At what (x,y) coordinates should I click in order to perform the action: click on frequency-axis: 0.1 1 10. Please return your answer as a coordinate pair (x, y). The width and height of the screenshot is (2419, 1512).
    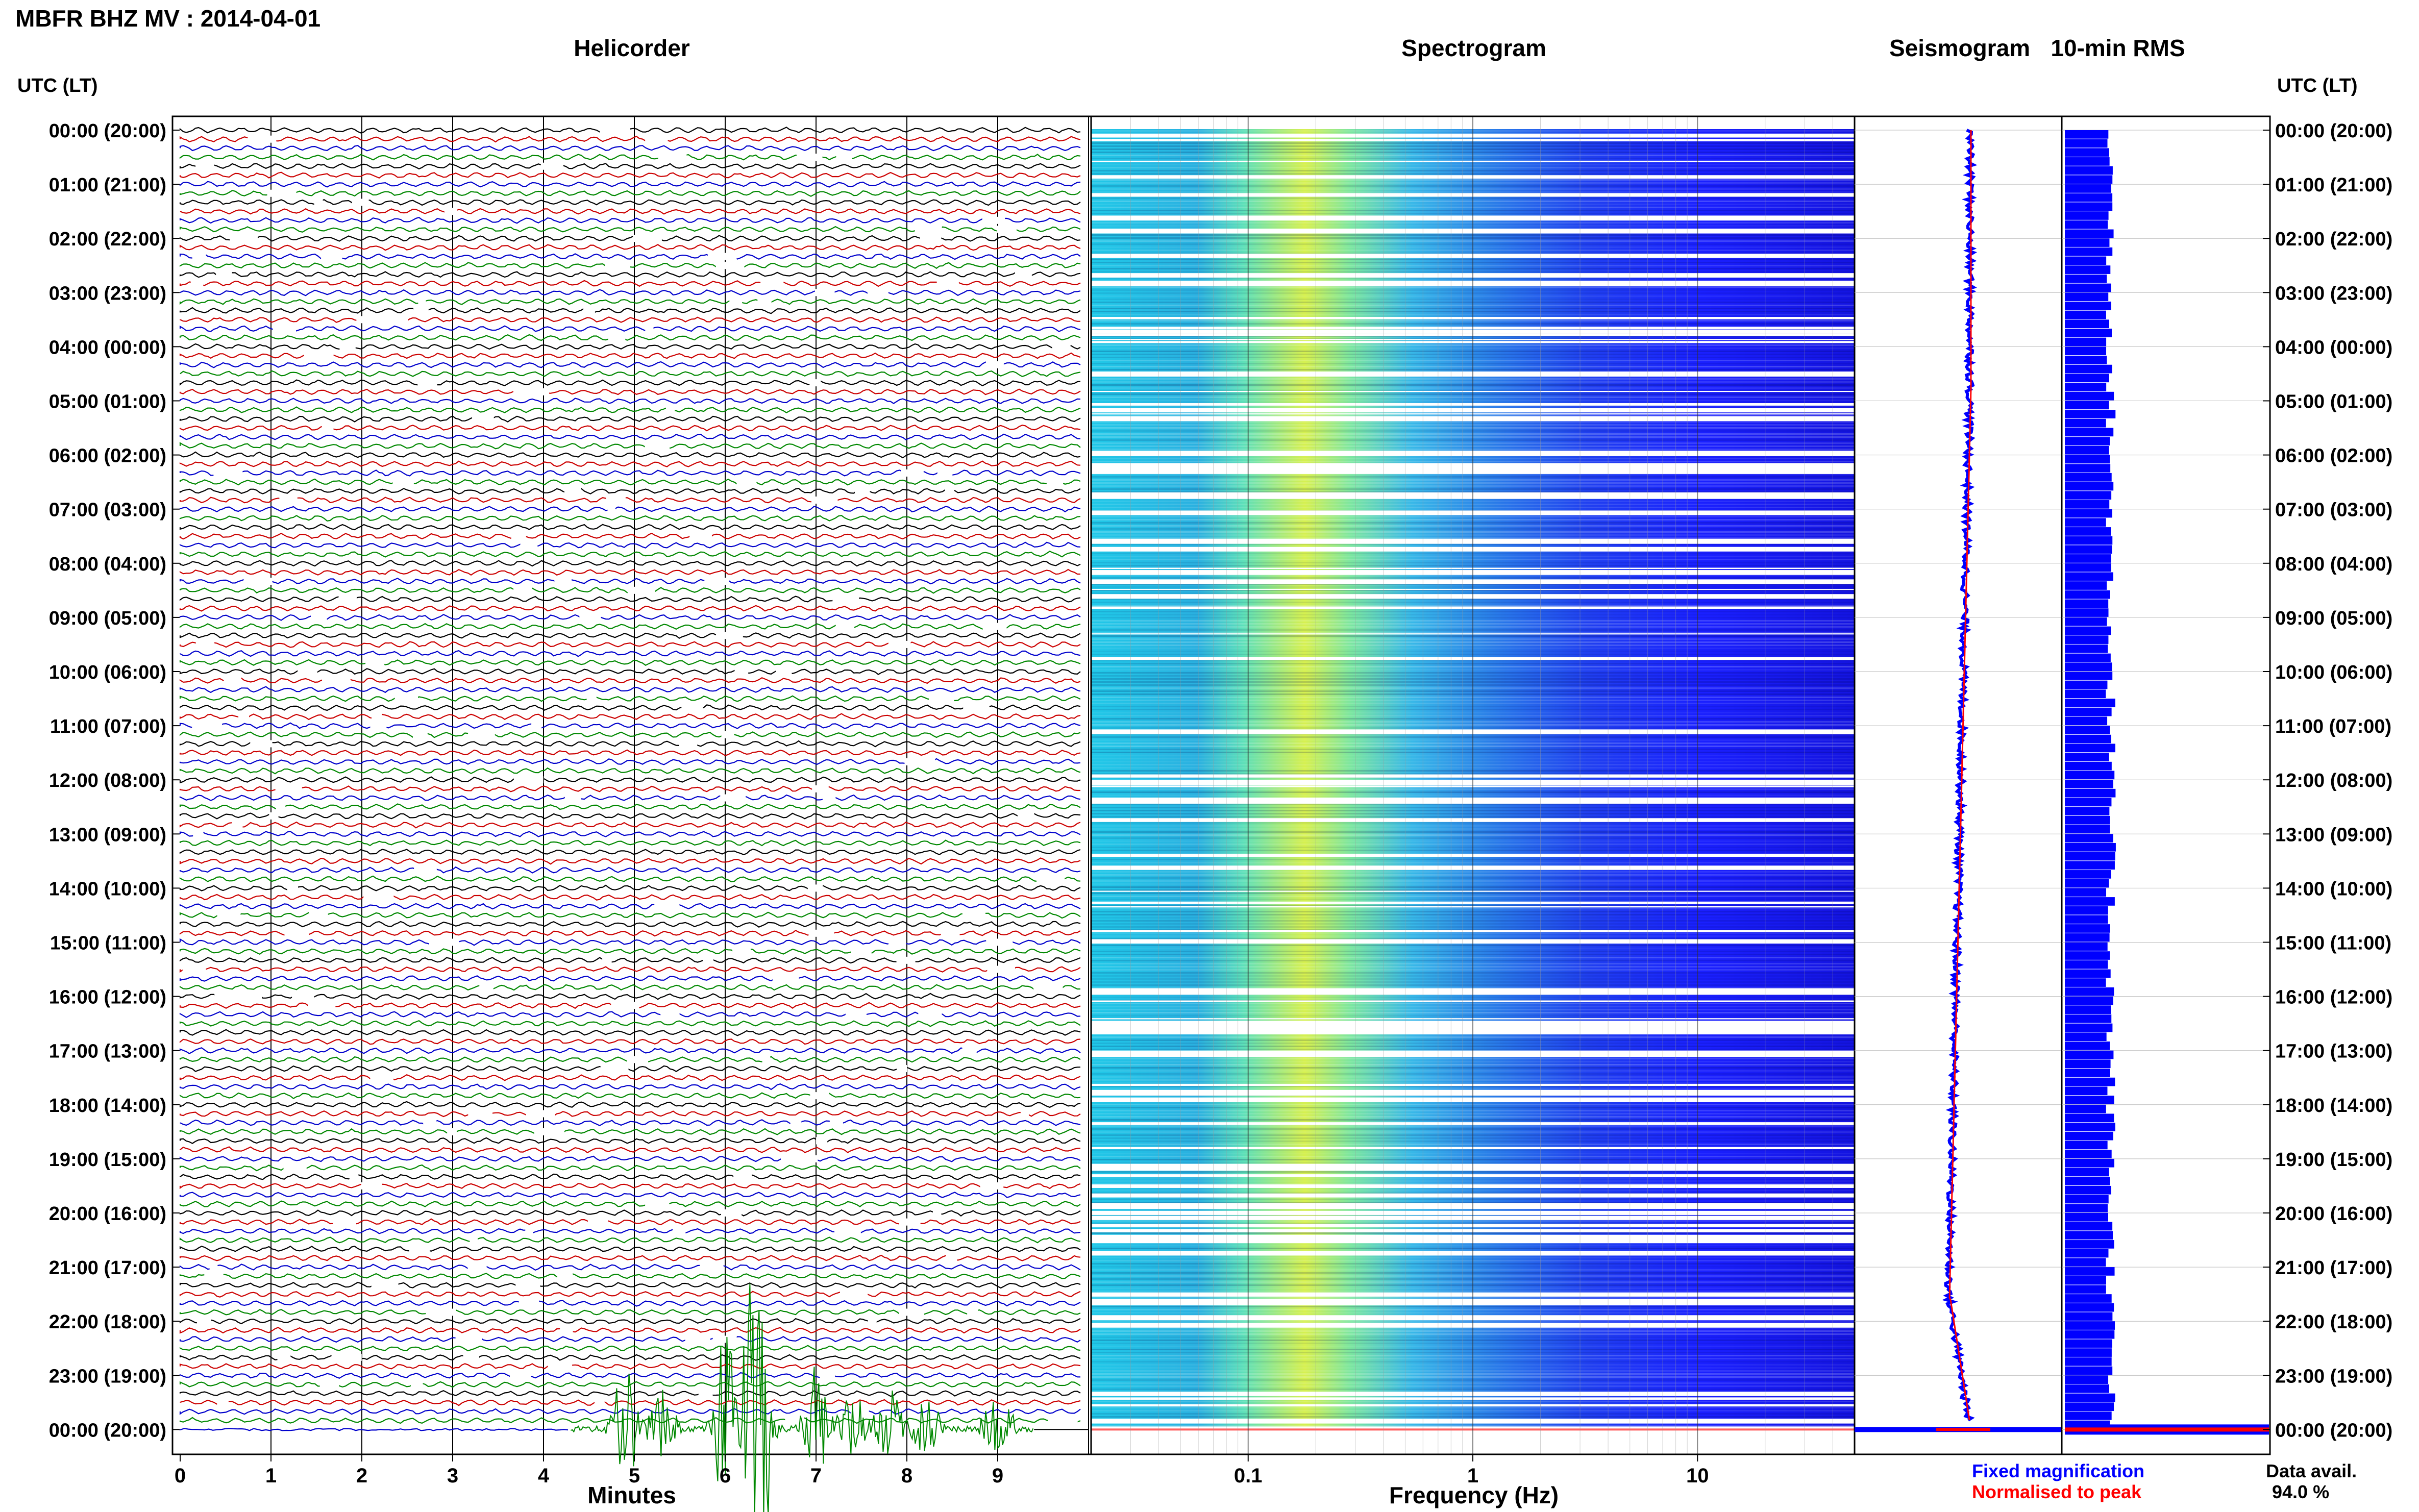
    Looking at the image, I should click on (1471, 1470).